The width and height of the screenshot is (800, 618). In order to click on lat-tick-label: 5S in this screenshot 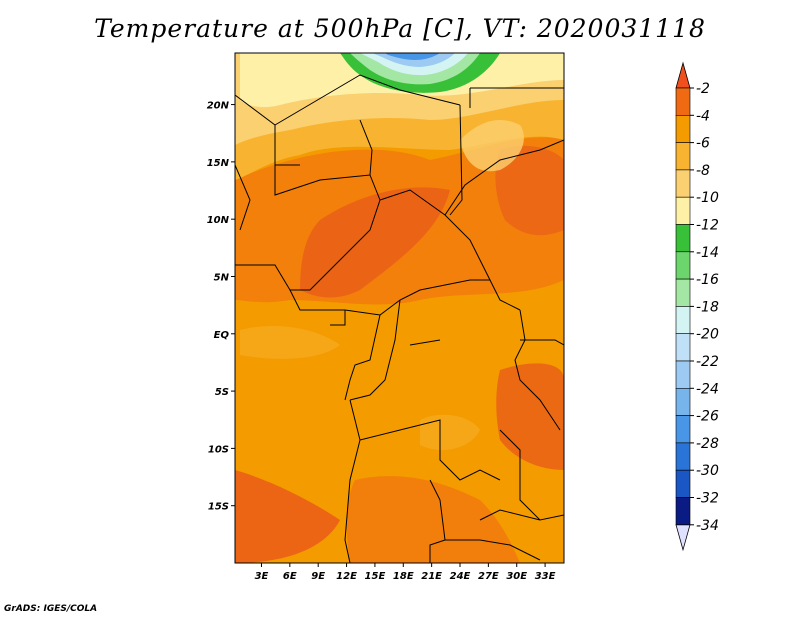, I will do `click(222, 392)`.